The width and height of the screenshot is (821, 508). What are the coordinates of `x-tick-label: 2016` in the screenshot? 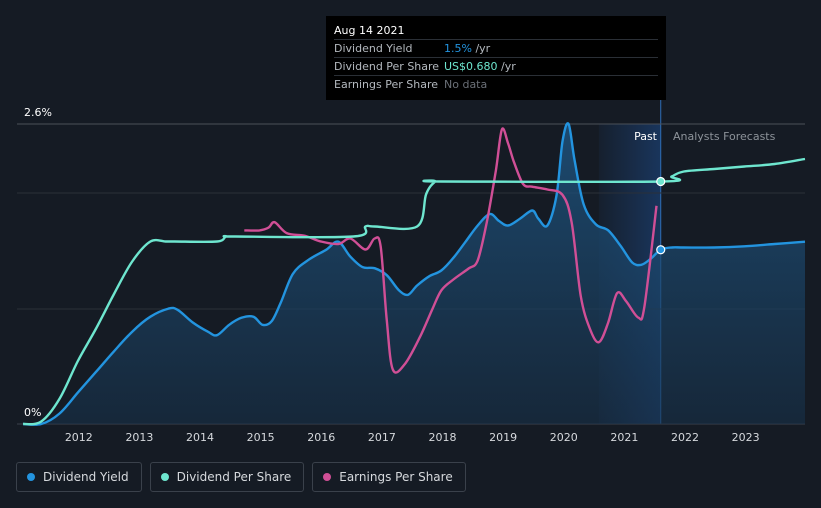 It's located at (321, 437).